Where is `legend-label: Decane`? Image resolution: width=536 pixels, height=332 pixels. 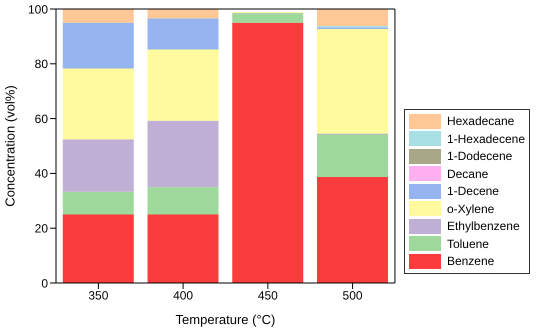 legend-label: Decane is located at coordinates (467, 173).